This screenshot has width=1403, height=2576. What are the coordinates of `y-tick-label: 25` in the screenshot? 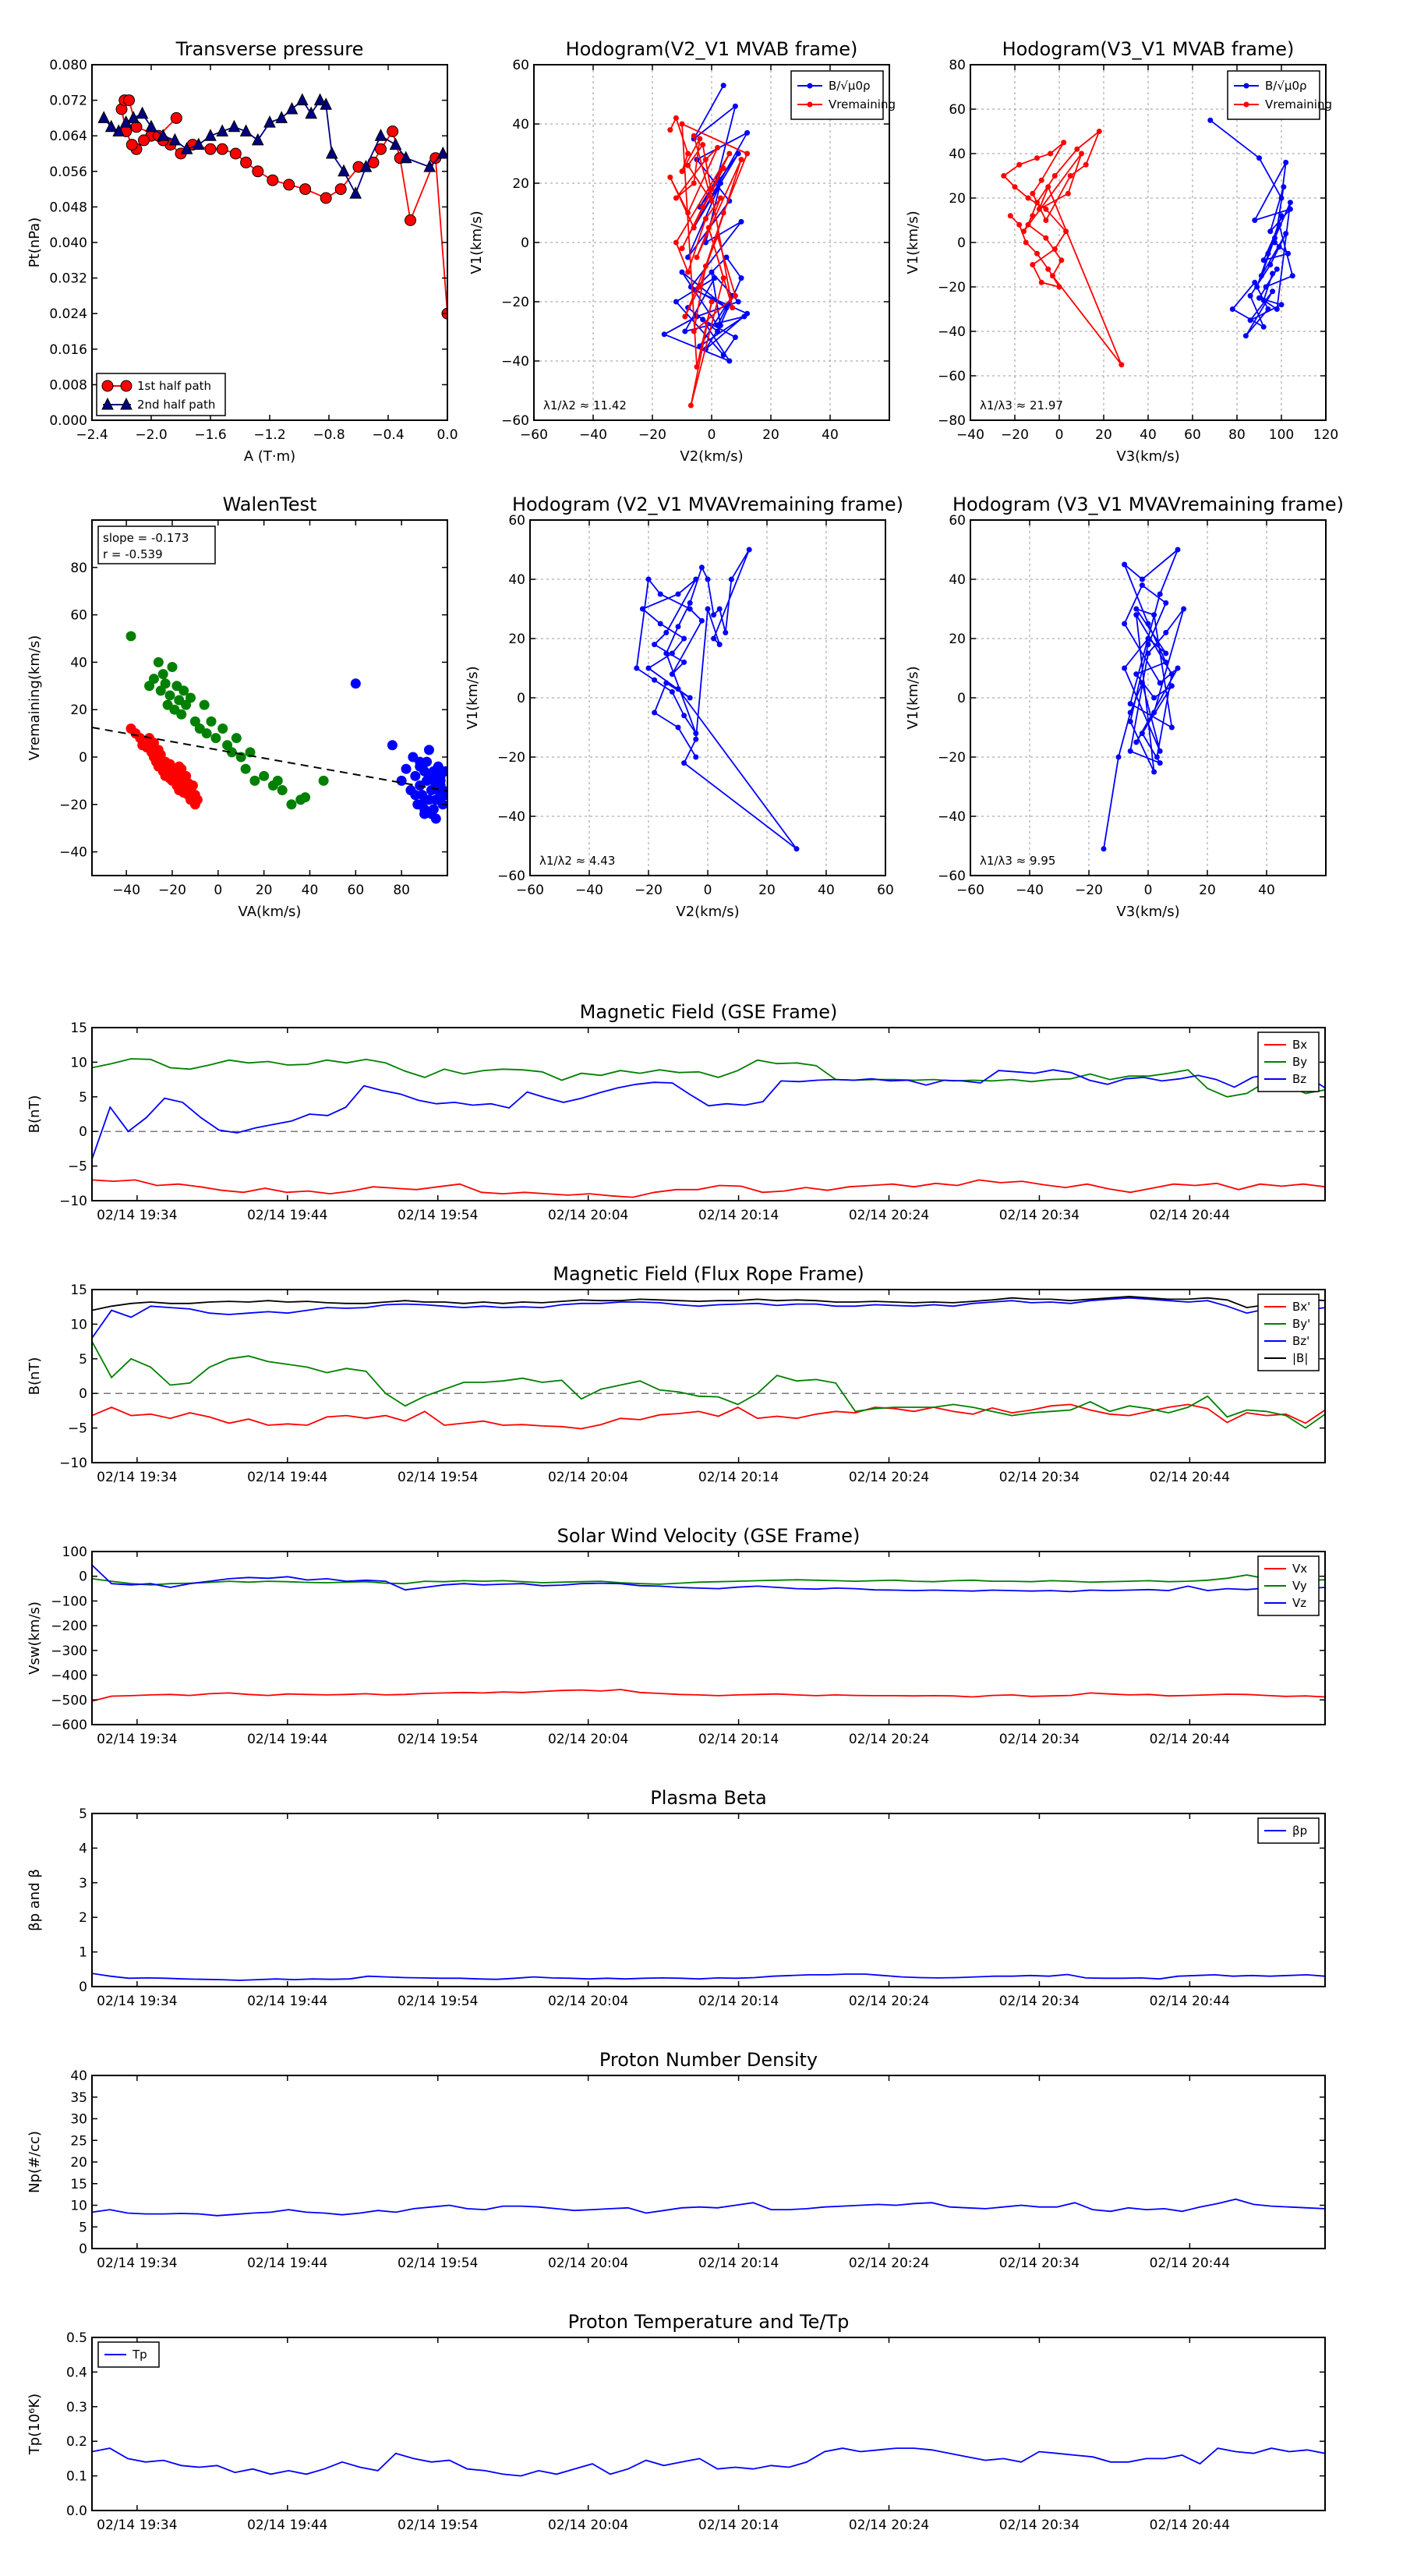 It's located at (78, 2141).